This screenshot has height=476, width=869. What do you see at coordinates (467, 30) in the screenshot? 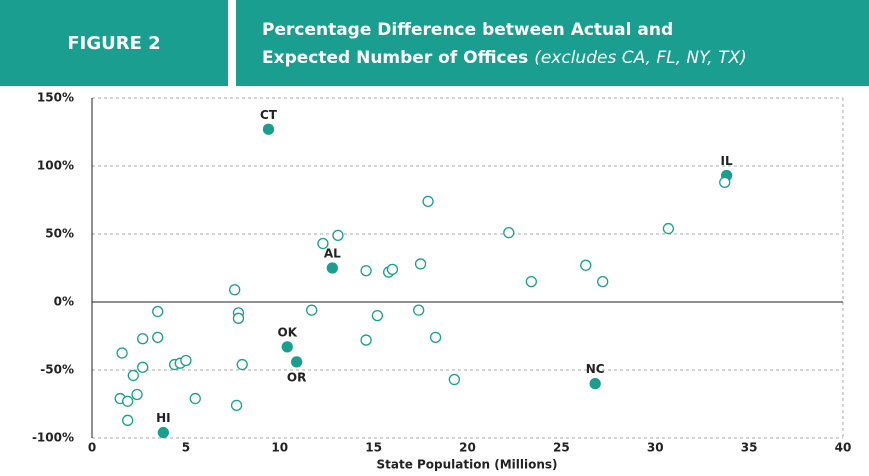
I see `title-line: Percentage Difference between Actual and` at bounding box center [467, 30].